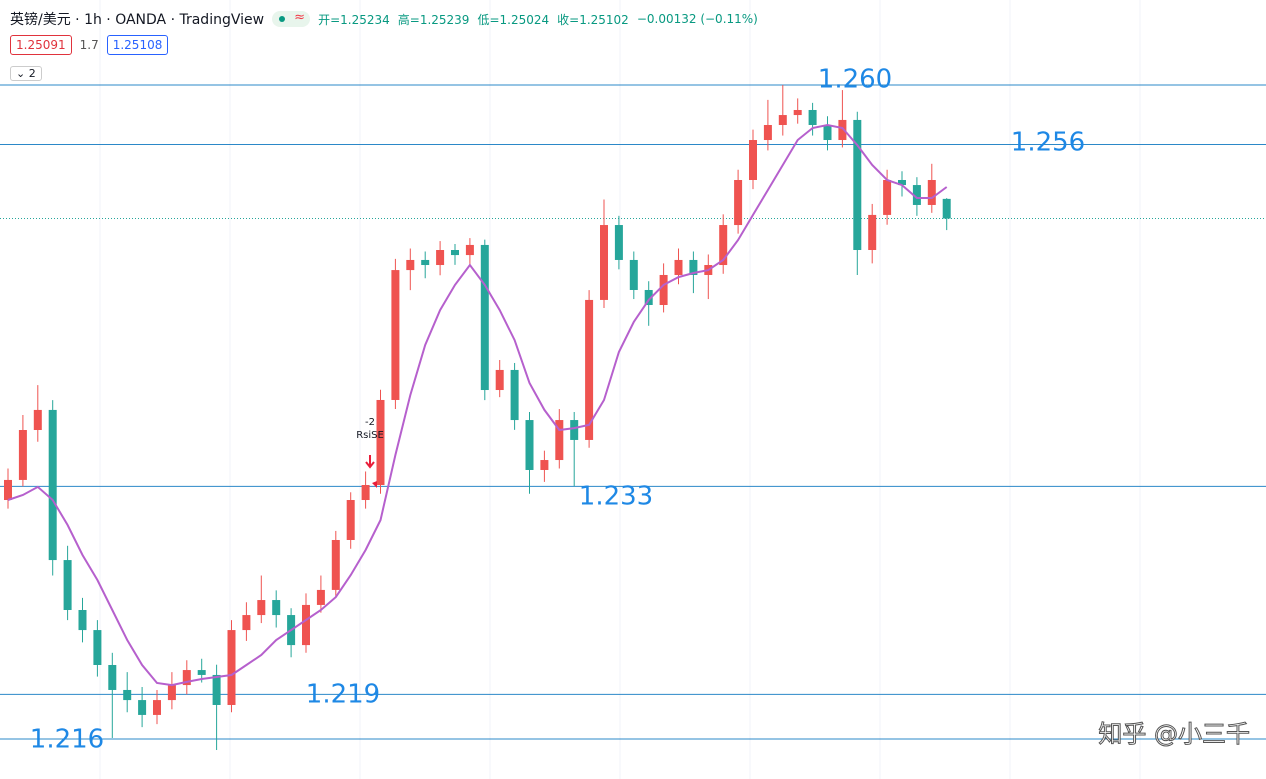  Describe the element at coordinates (370, 452) in the screenshot. I see `signal: -2 RsiSE` at that location.